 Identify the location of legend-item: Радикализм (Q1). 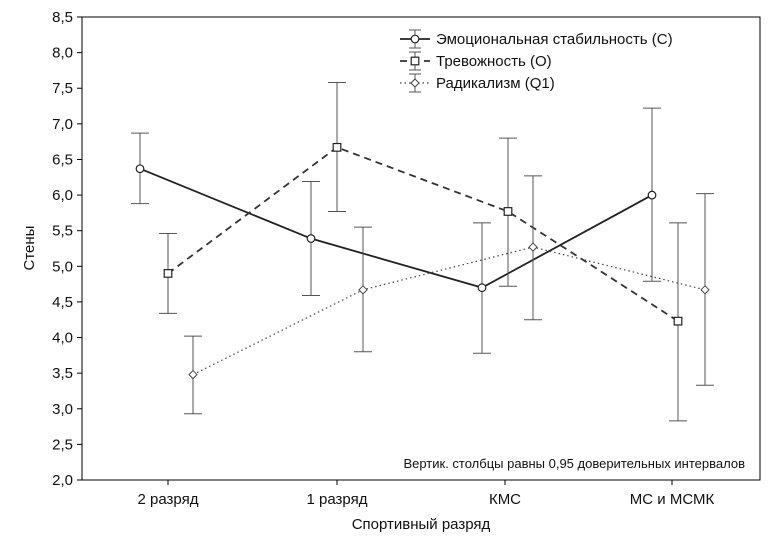
(477, 83).